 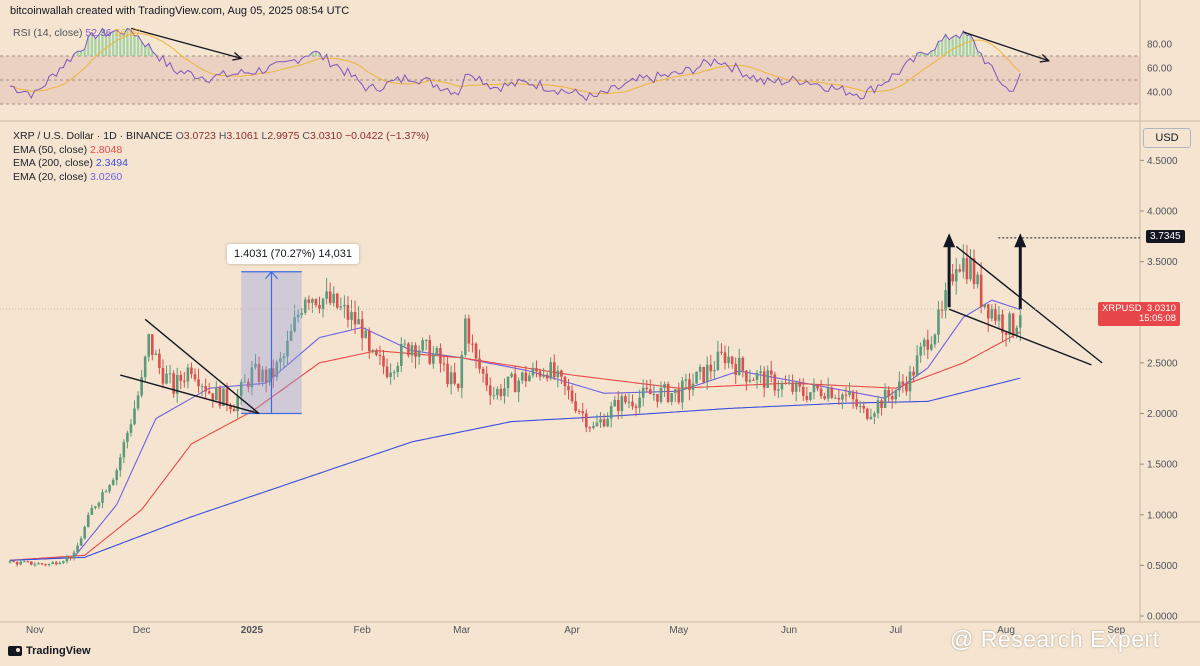 What do you see at coordinates (50, 149) in the screenshot?
I see `ema50-label: EMA (50, close)` at bounding box center [50, 149].